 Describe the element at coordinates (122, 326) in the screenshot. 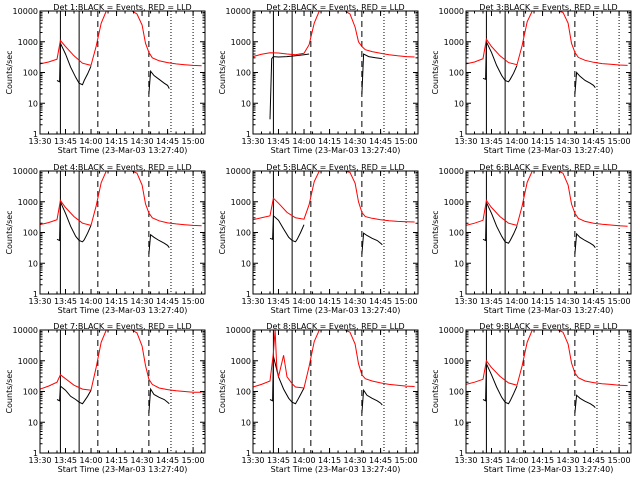

I see `panel-title: Det 7:BLACK = Events, RED = LLD` at that location.